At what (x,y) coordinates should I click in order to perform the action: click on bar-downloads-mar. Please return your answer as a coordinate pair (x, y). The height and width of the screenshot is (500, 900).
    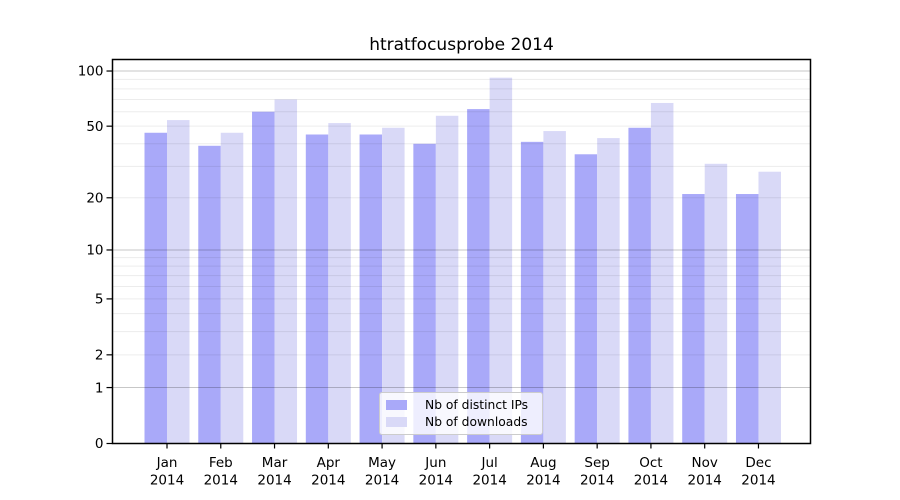
    Looking at the image, I should click on (286, 271).